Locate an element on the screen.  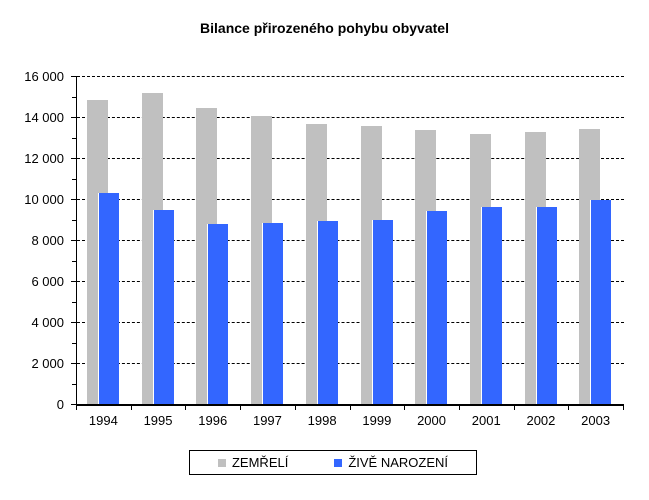
x-axis-label-2002: 2002 is located at coordinates (541, 420).